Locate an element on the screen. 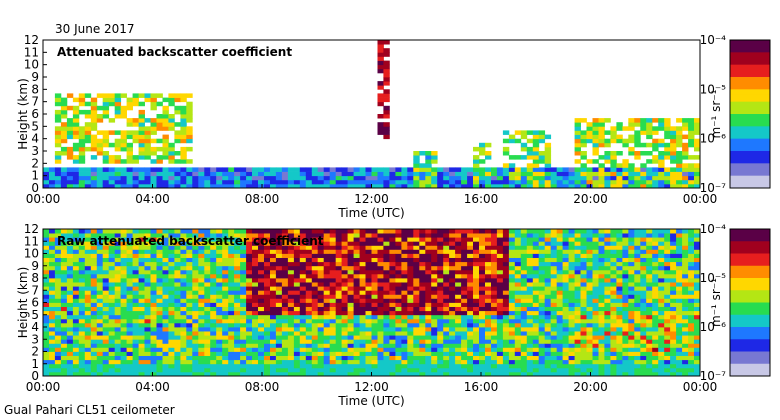  x-tick-label: 12:00 is located at coordinates (371, 199).